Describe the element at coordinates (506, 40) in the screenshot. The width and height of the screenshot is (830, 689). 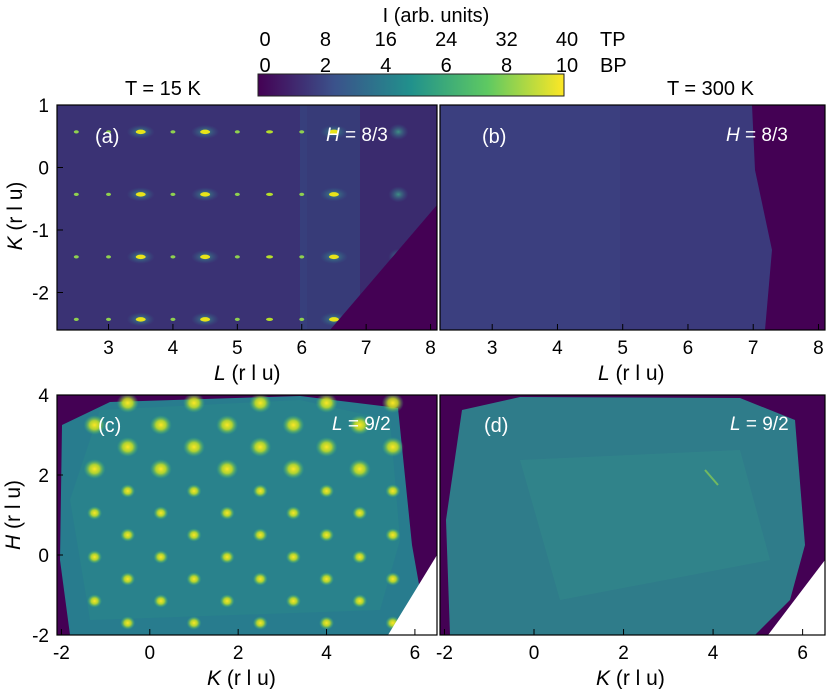
I see `colorbar-top-tick: 32` at that location.